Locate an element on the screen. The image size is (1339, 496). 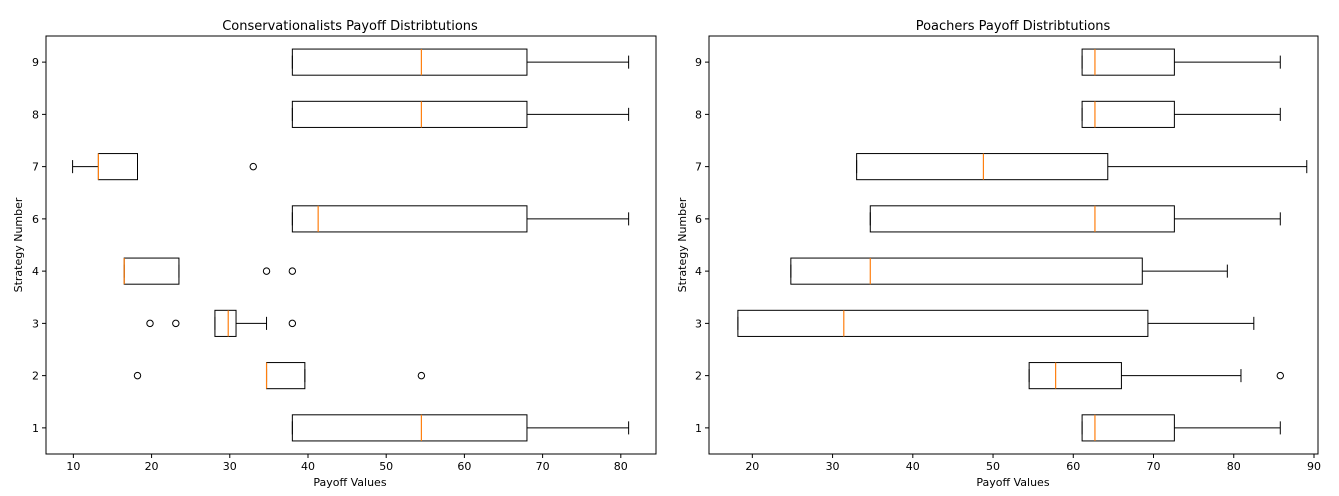
x-tick-label: 90 is located at coordinates (1314, 466).